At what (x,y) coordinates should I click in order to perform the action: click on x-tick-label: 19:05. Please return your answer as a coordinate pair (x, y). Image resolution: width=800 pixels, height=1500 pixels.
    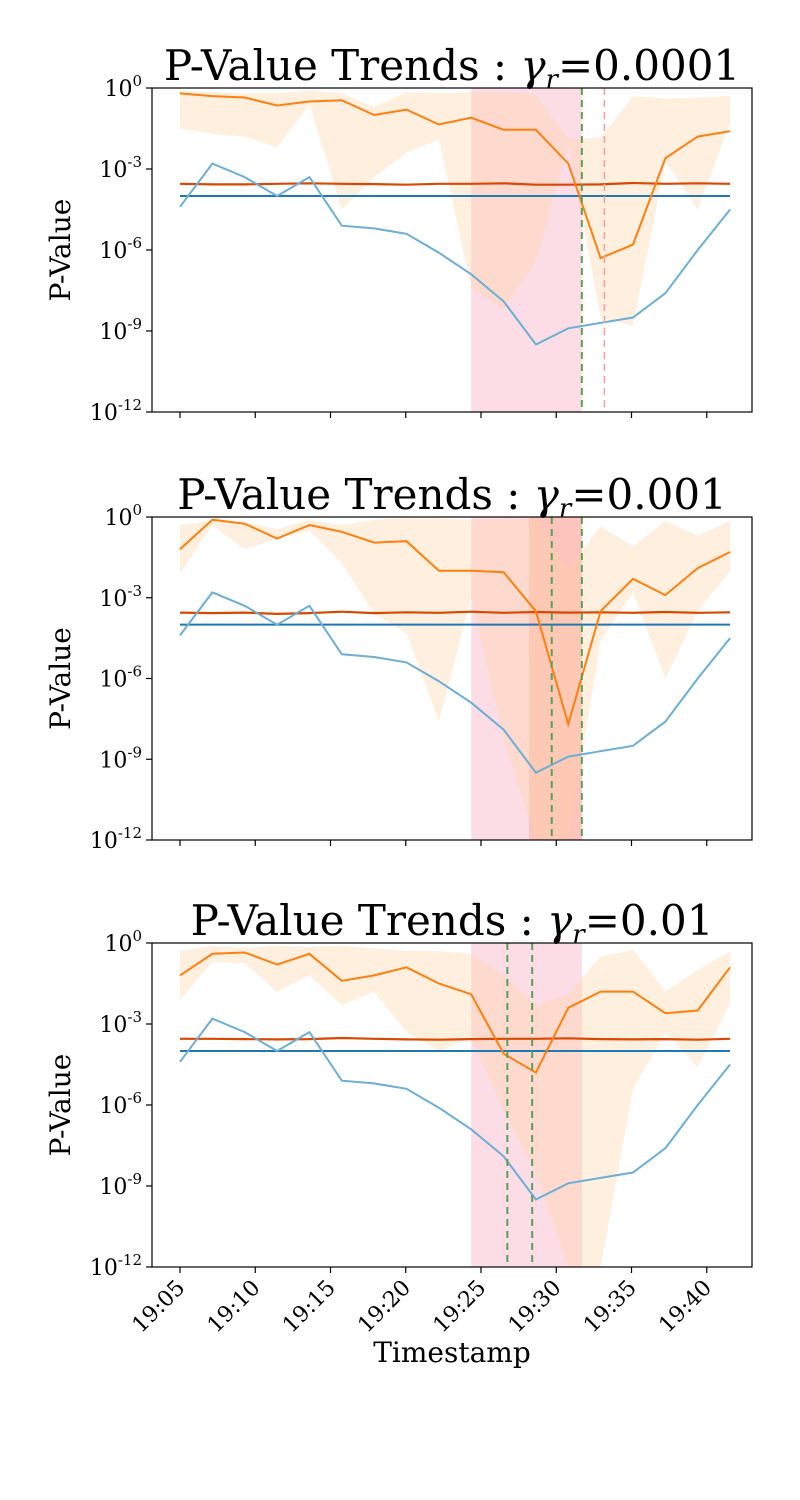
    Looking at the image, I should click on (159, 1307).